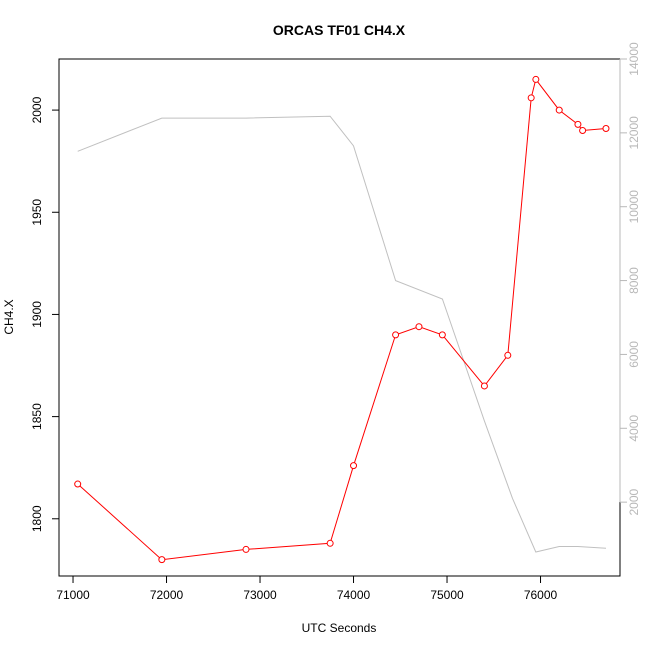 This screenshot has width=650, height=650. Describe the element at coordinates (634, 428) in the screenshot. I see `y-right-tick-label: 4000` at that location.